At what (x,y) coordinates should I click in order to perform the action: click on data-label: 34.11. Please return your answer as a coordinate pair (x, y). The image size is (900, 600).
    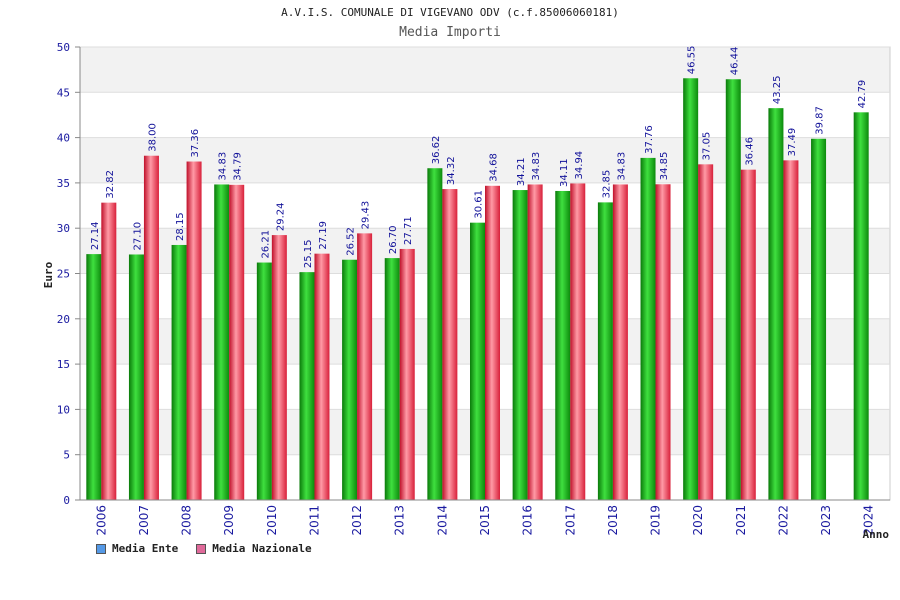
    Looking at the image, I should click on (564, 172).